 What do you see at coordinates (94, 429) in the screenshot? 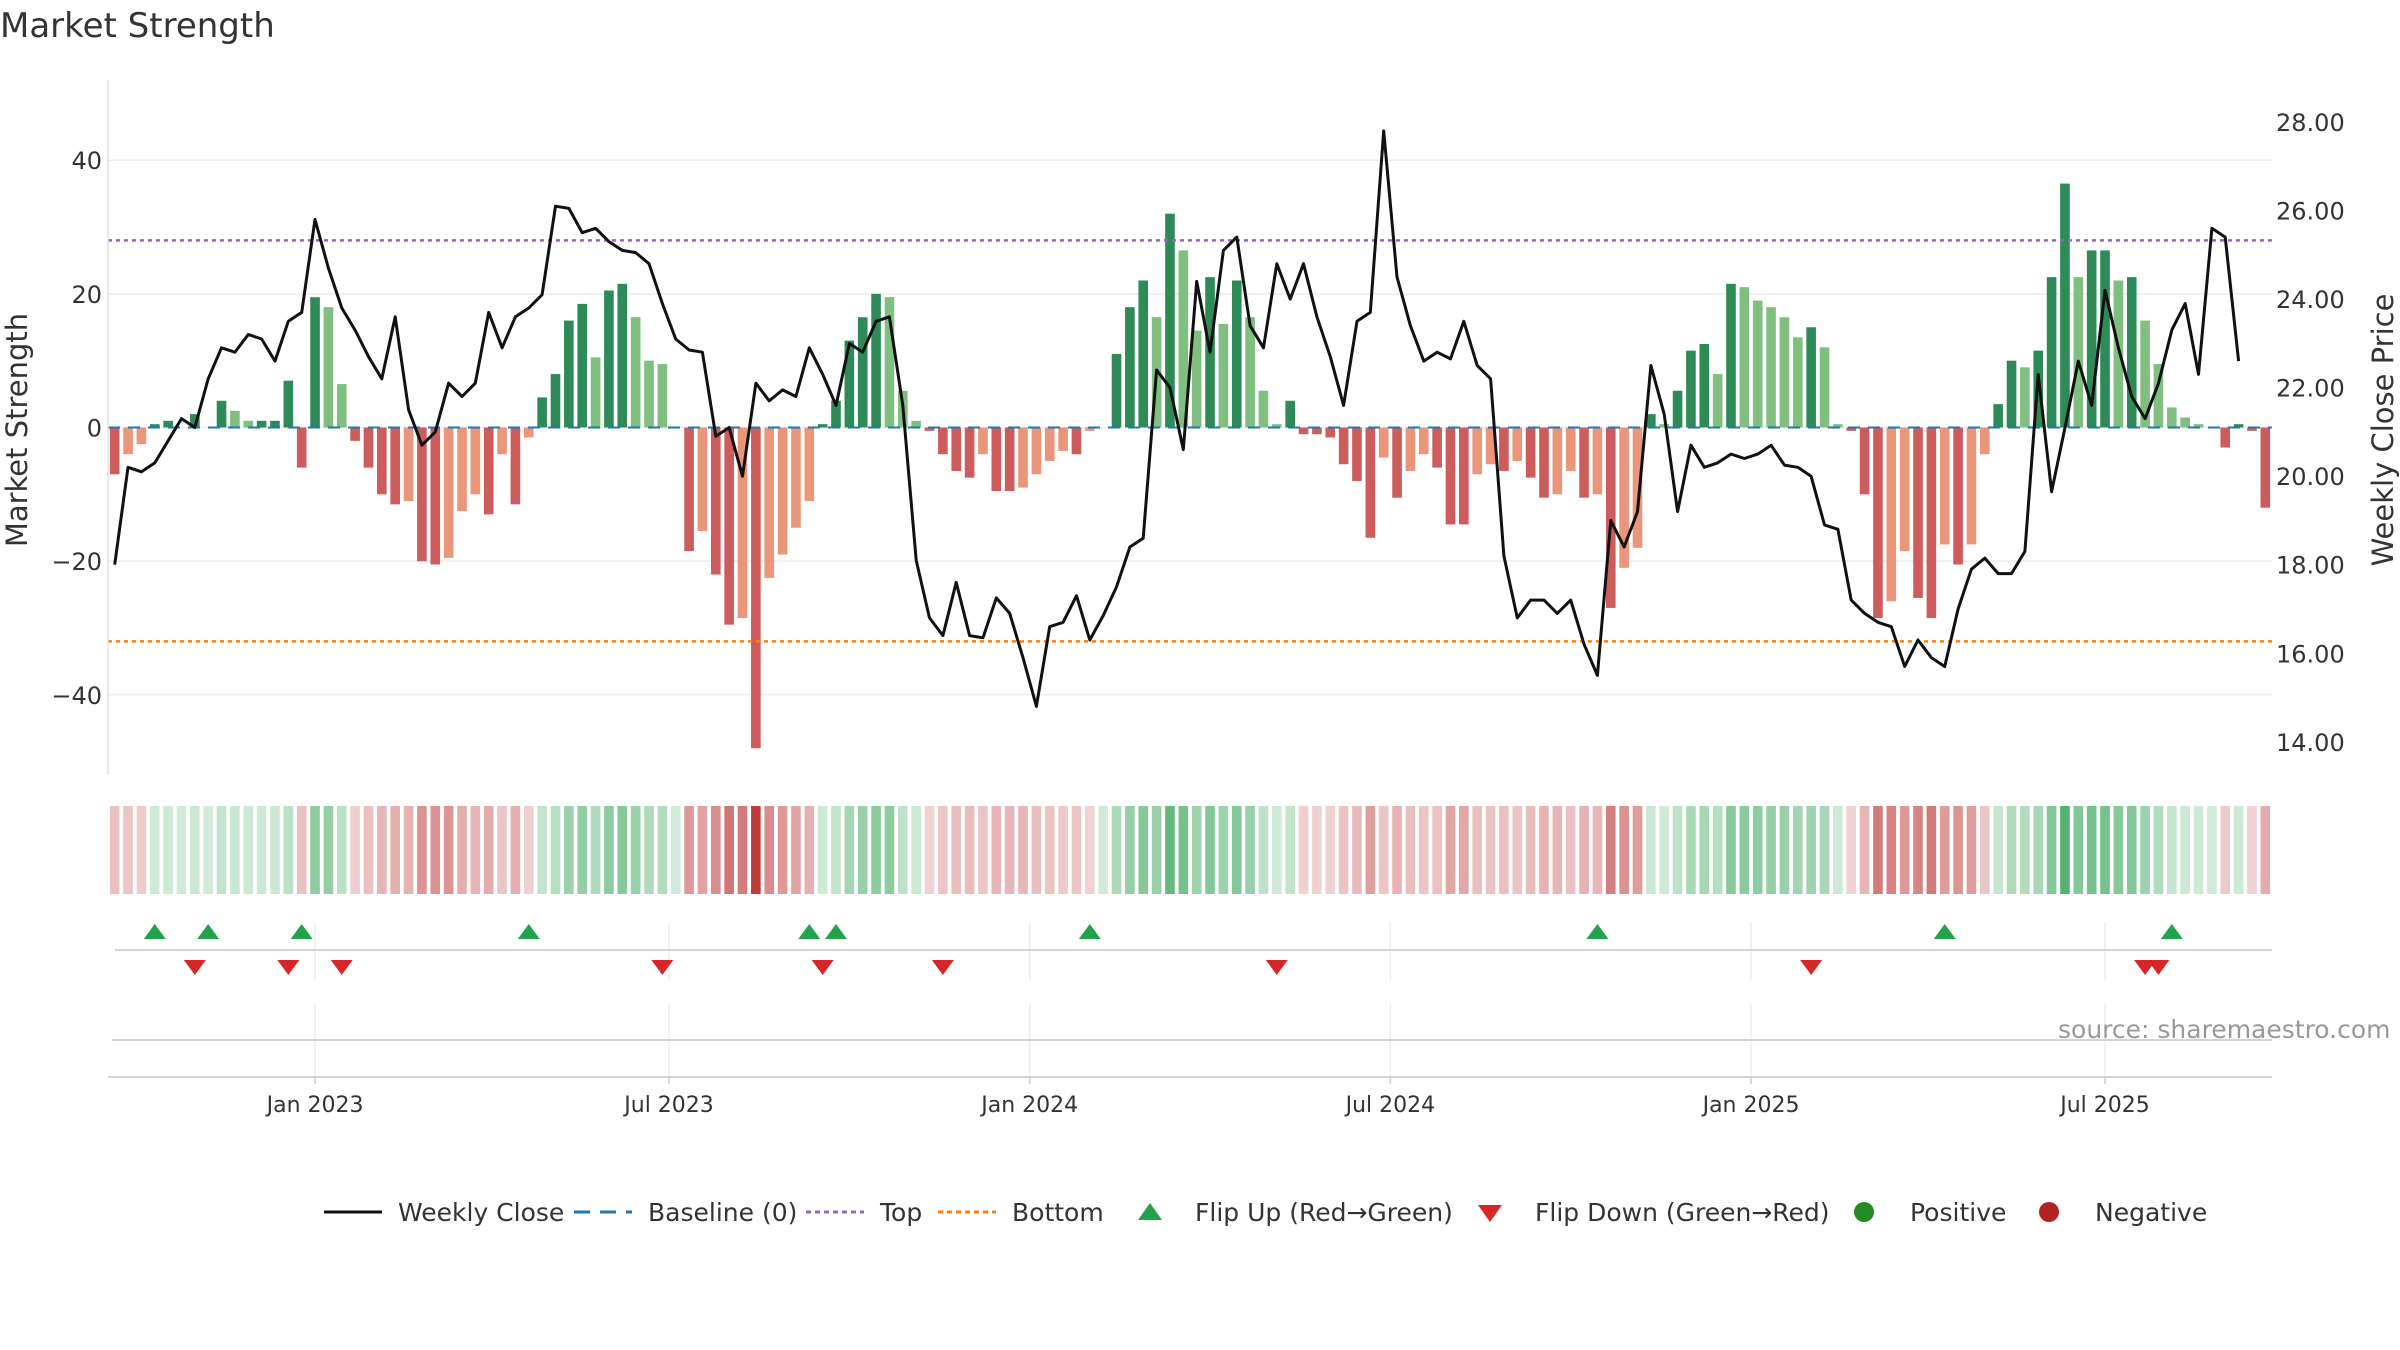
I see `y-tick-label-left: 0` at bounding box center [94, 429].